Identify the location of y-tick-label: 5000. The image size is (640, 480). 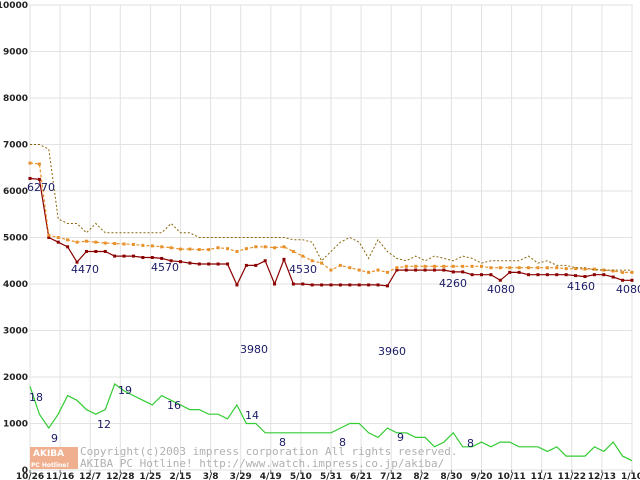
(15, 239).